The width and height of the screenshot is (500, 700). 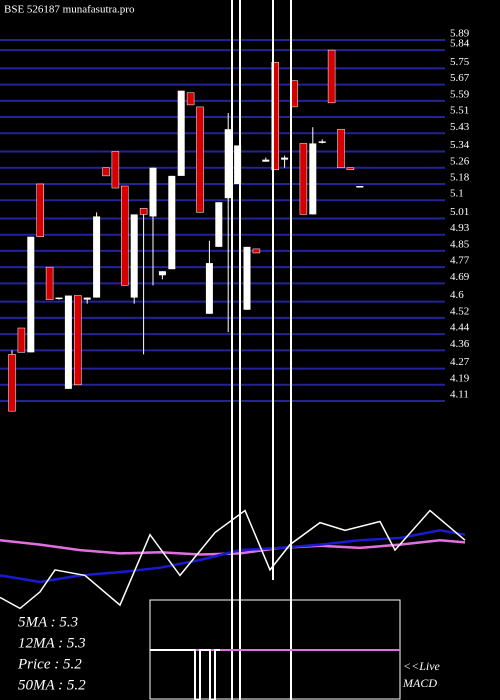 I want to click on y-tick-label: 4.11, so click(x=459, y=395).